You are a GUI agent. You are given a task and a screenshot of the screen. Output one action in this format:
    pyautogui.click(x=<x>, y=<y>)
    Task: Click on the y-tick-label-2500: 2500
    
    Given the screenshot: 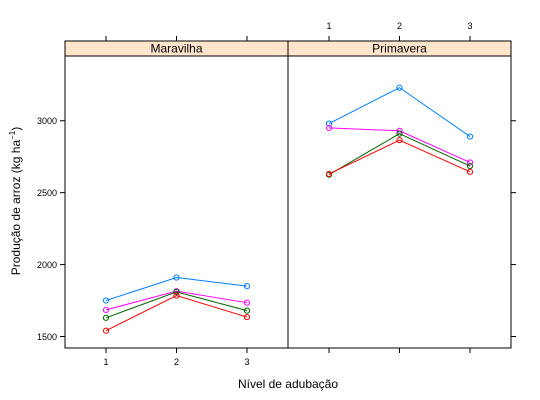 What is the action you would take?
    pyautogui.click(x=47, y=193)
    